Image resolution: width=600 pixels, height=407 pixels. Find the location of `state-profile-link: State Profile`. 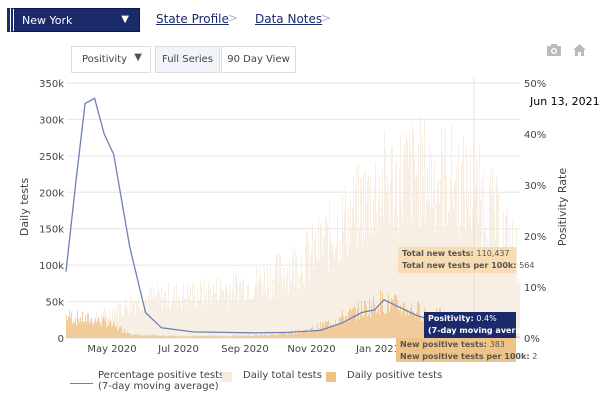

state-profile-link: State Profile is located at coordinates (192, 19).